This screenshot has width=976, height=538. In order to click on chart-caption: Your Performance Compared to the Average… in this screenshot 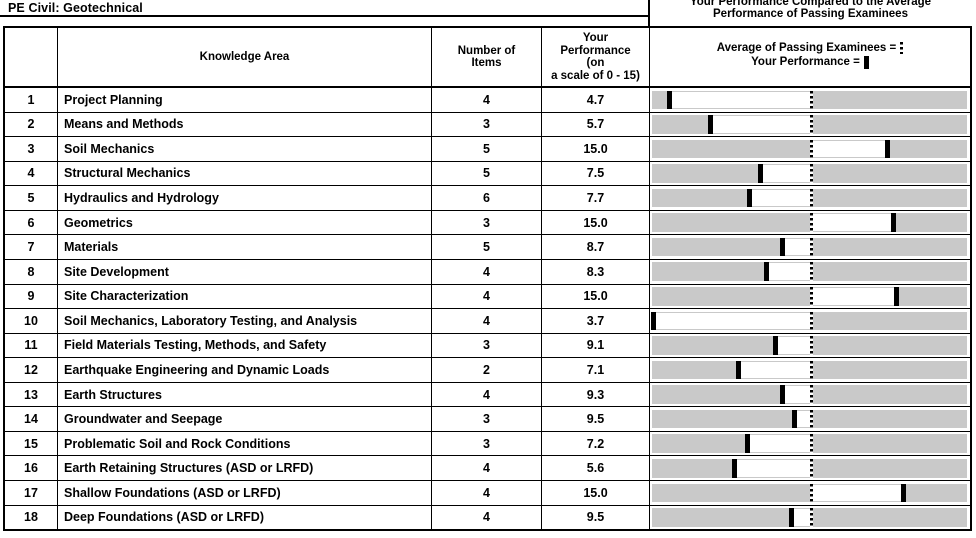, I will do `click(810, 10)`.